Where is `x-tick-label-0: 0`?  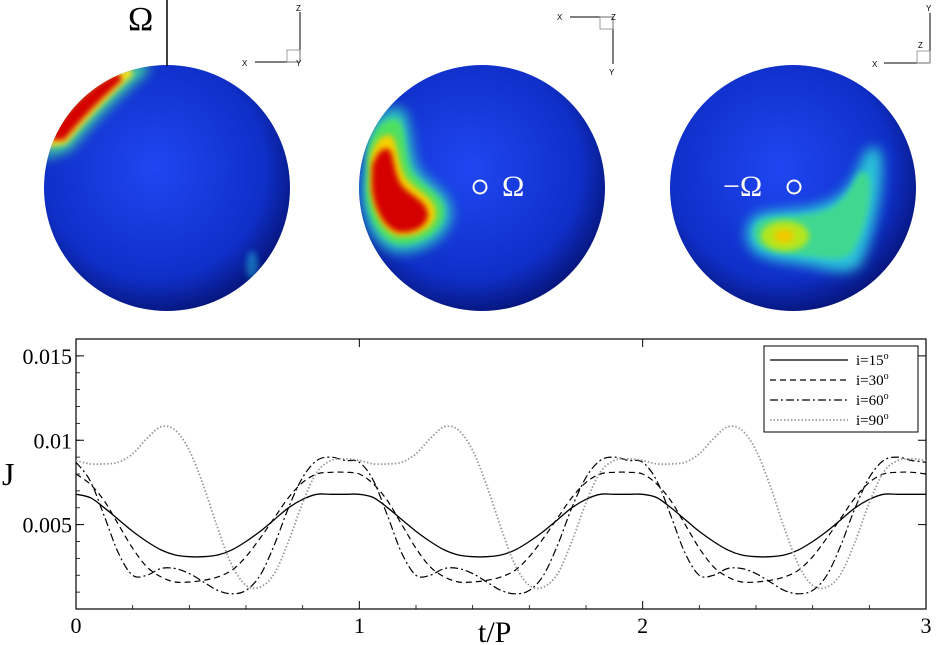
x-tick-label-0: 0 is located at coordinates (76, 625).